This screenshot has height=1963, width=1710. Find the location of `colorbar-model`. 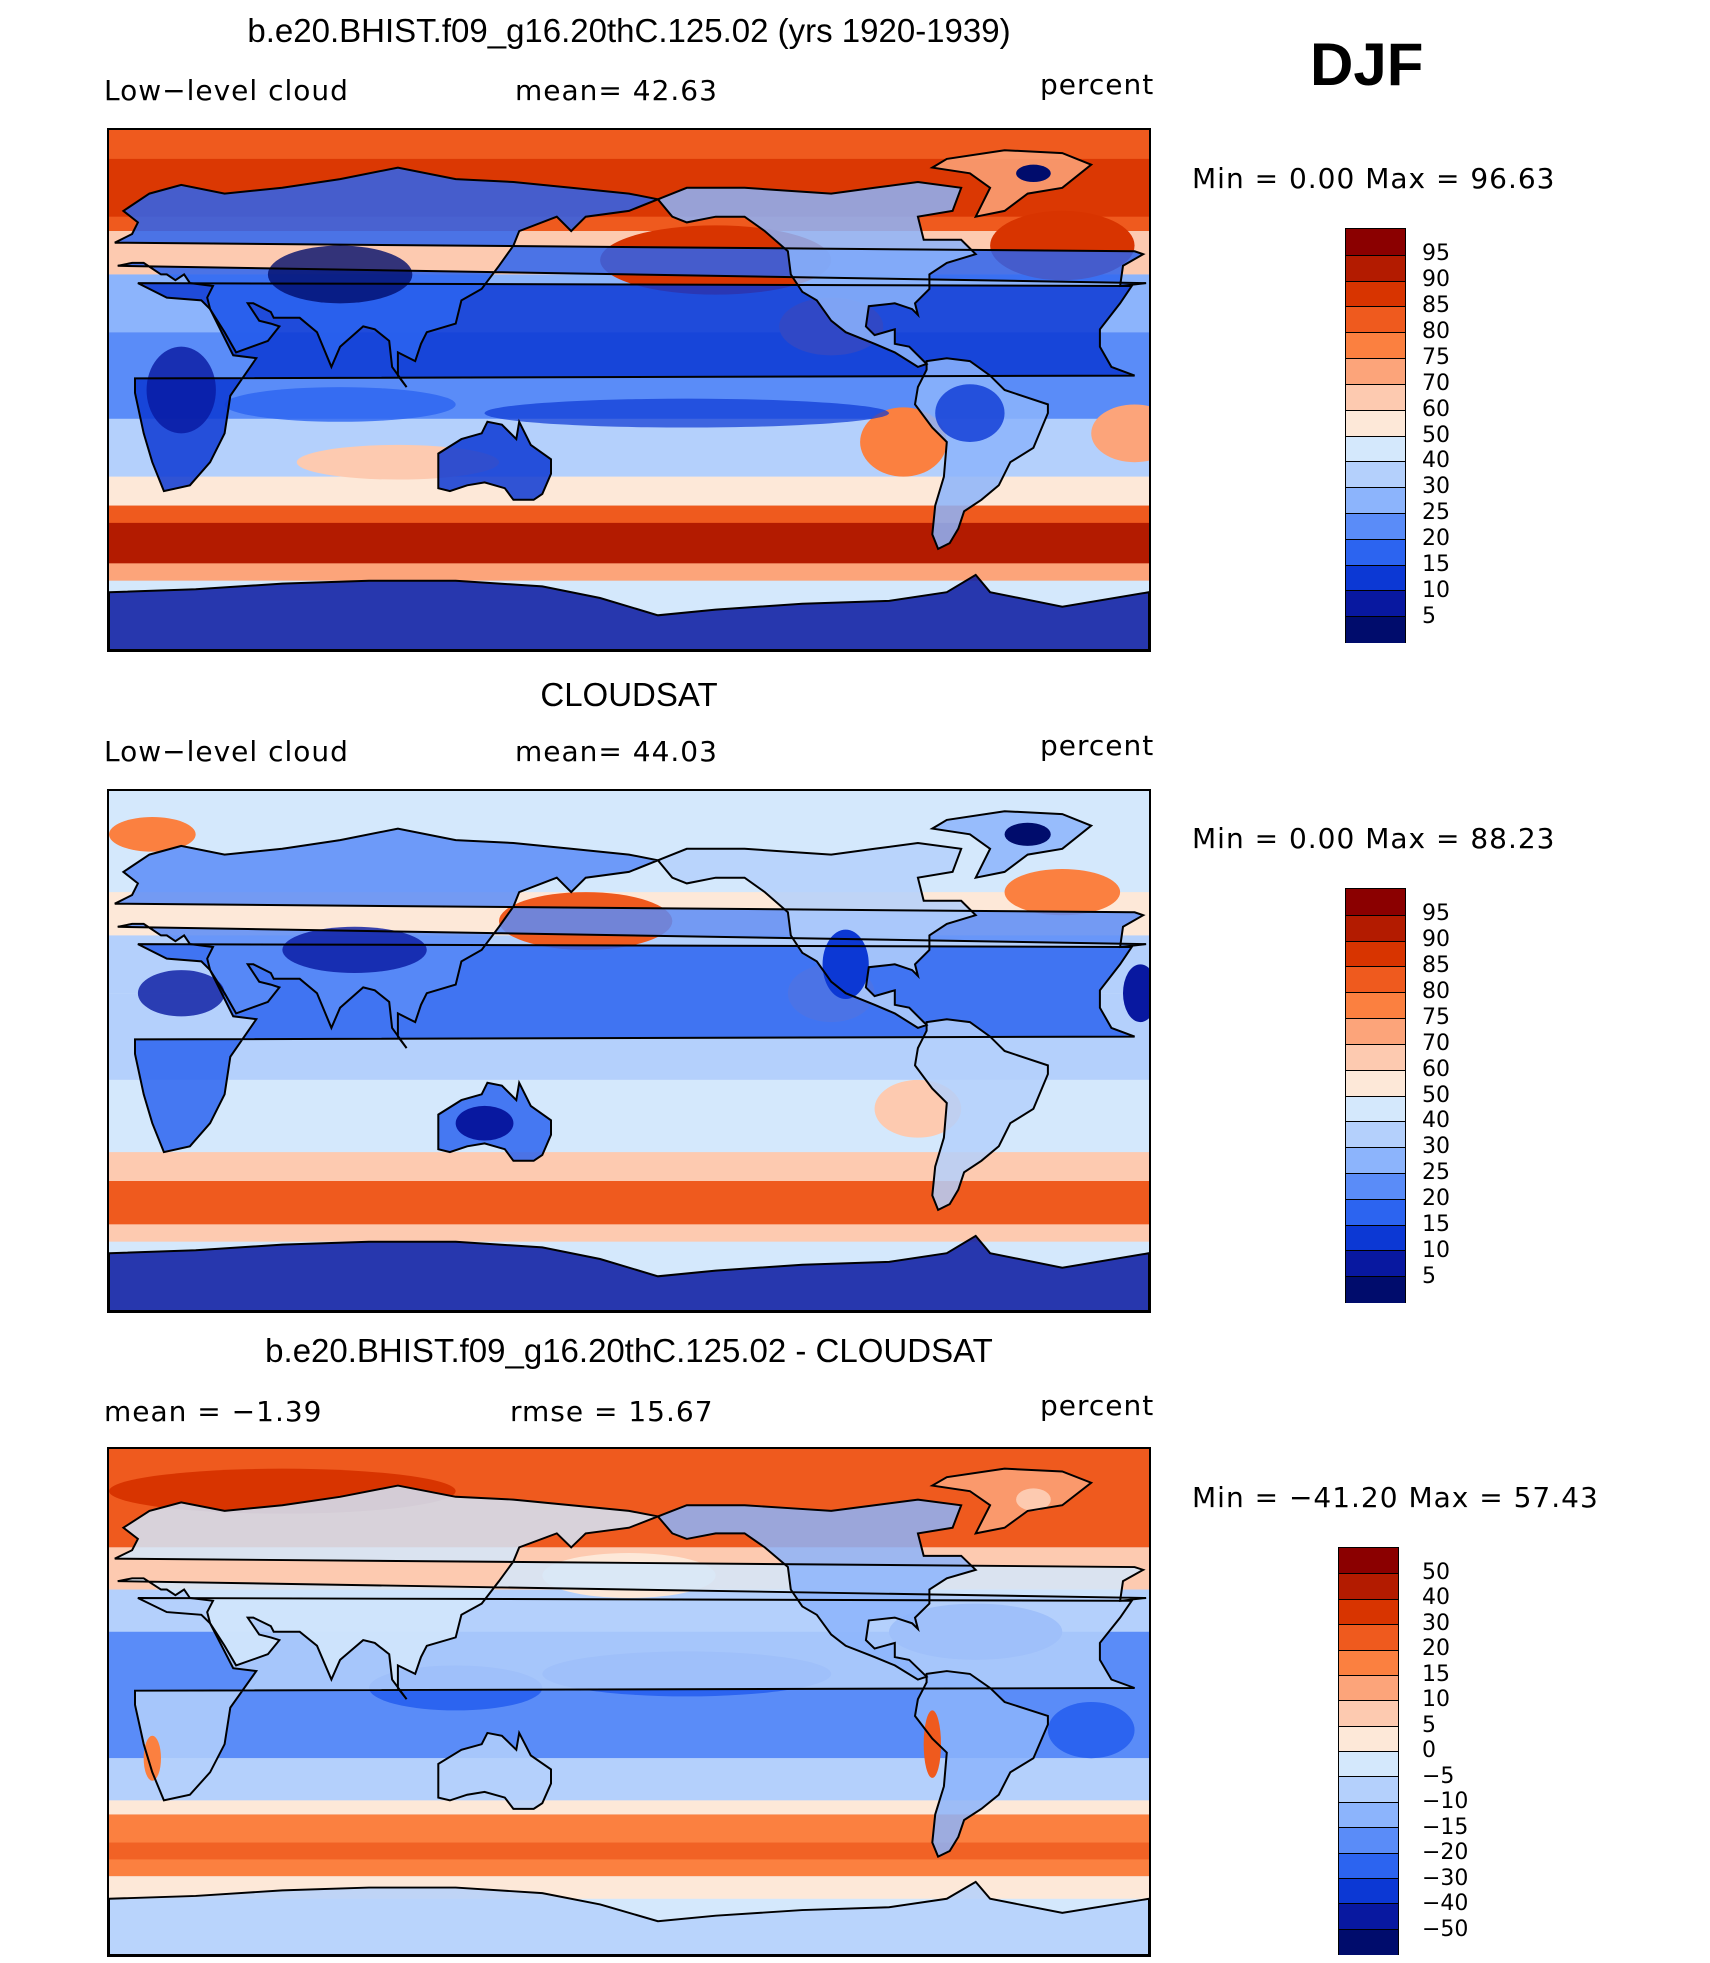

colorbar-model is located at coordinates (1375, 435).